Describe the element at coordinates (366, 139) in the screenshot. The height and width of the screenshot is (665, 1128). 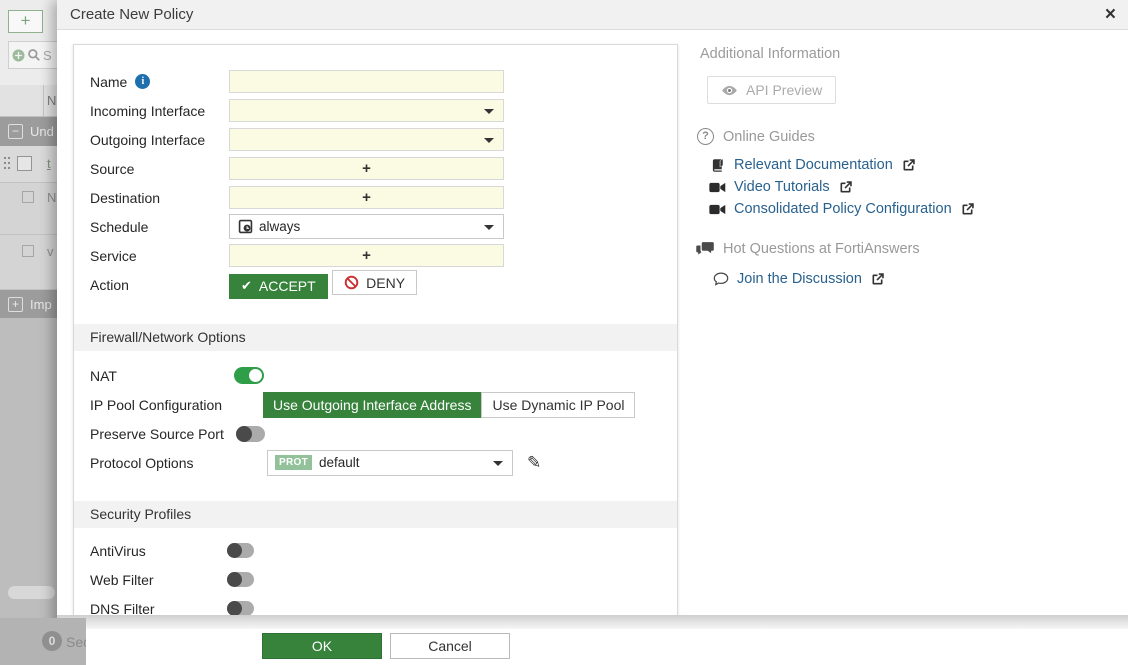
I see `outgoing-interface-select` at that location.